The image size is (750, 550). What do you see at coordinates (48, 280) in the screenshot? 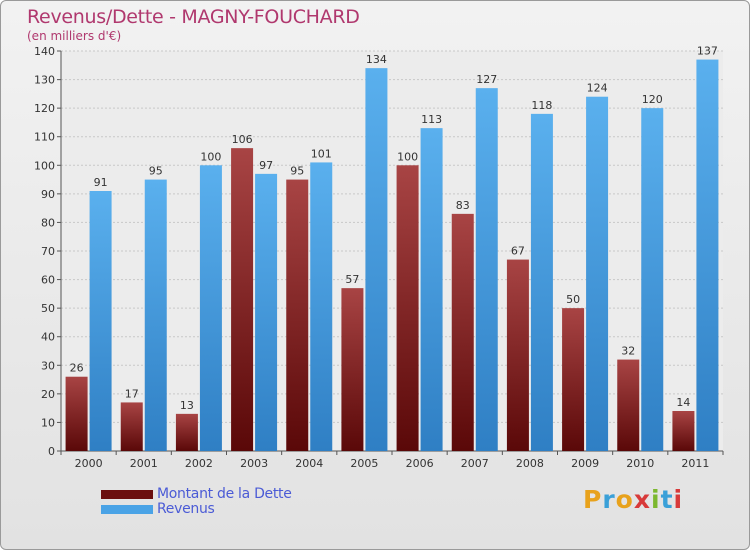
I see `y-tick-label: 60` at bounding box center [48, 280].